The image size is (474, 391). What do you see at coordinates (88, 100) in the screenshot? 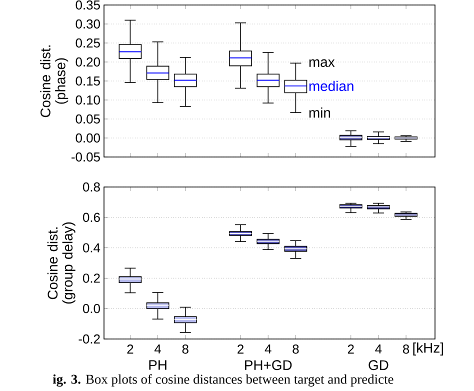
I see `y-tick-label: 0.10` at bounding box center [88, 100].